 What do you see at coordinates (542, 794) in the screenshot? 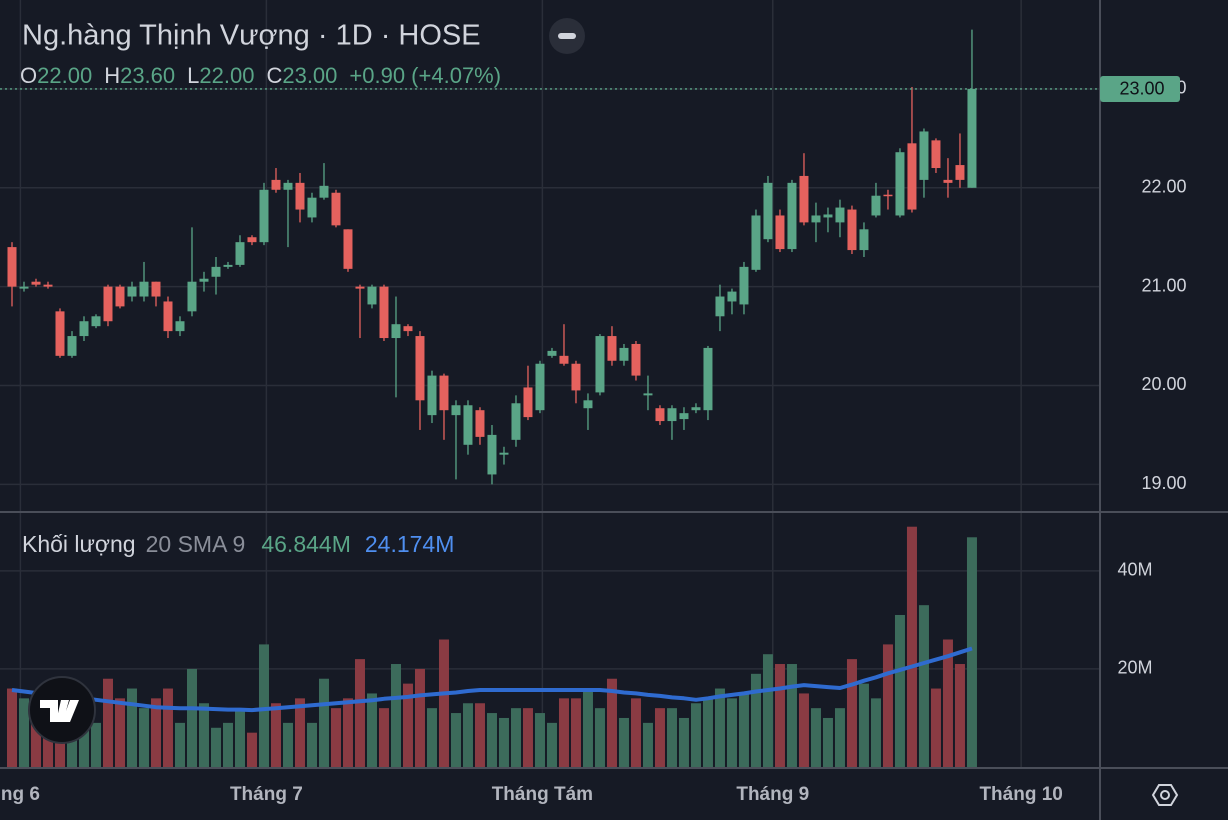
I see `x-tick-label: Tháng Tám` at bounding box center [542, 794].